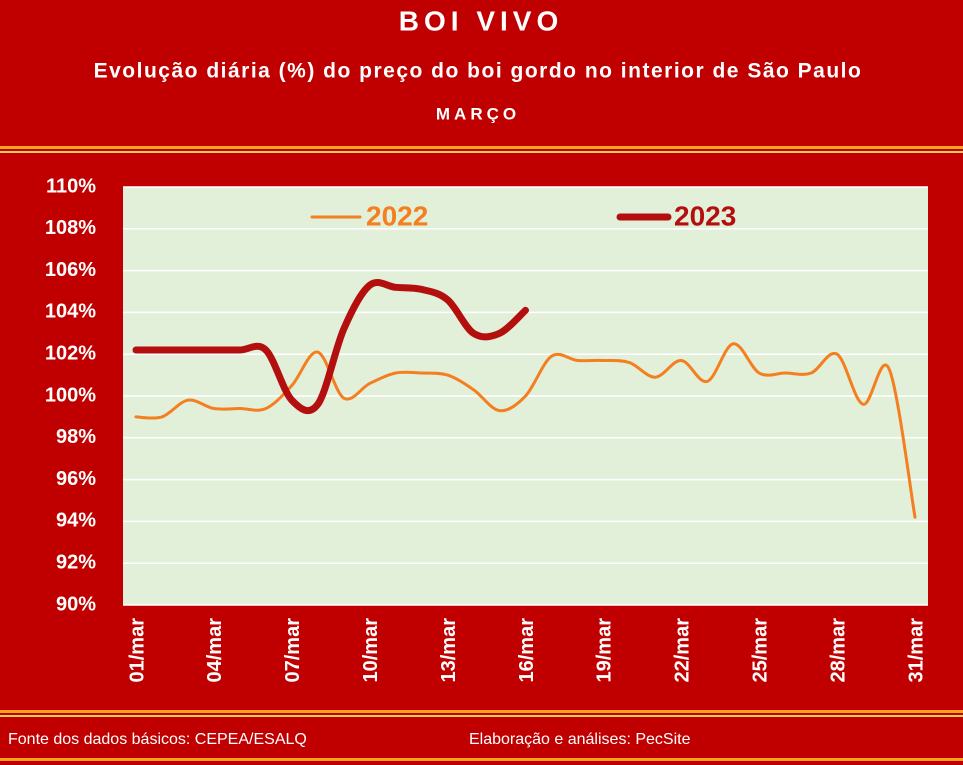  Describe the element at coordinates (293, 650) in the screenshot. I see `x-tick-label: 07/mar` at that location.